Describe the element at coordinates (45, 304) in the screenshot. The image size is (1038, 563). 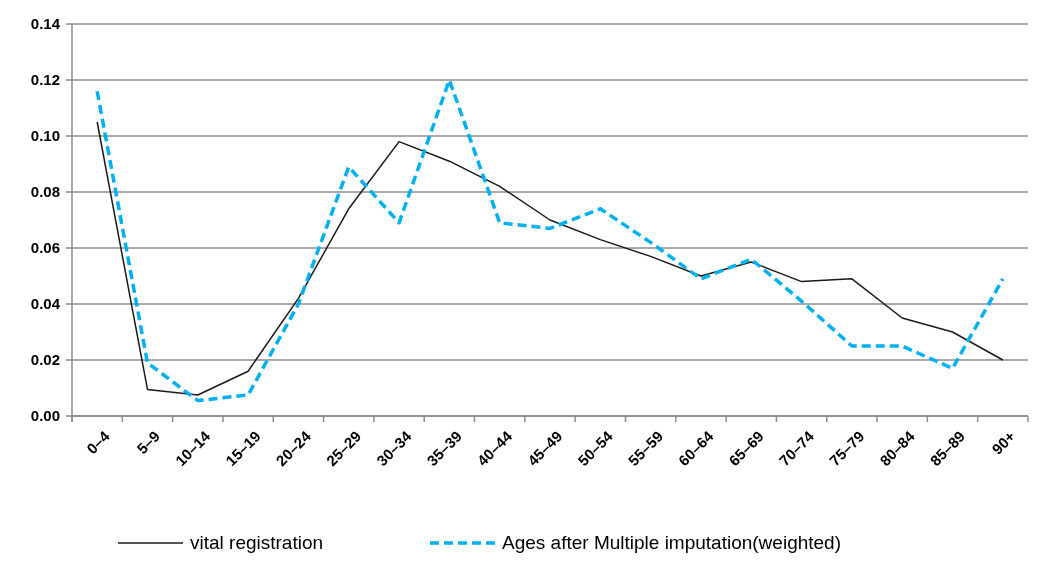
I see `y-tick-label: 0.04` at that location.